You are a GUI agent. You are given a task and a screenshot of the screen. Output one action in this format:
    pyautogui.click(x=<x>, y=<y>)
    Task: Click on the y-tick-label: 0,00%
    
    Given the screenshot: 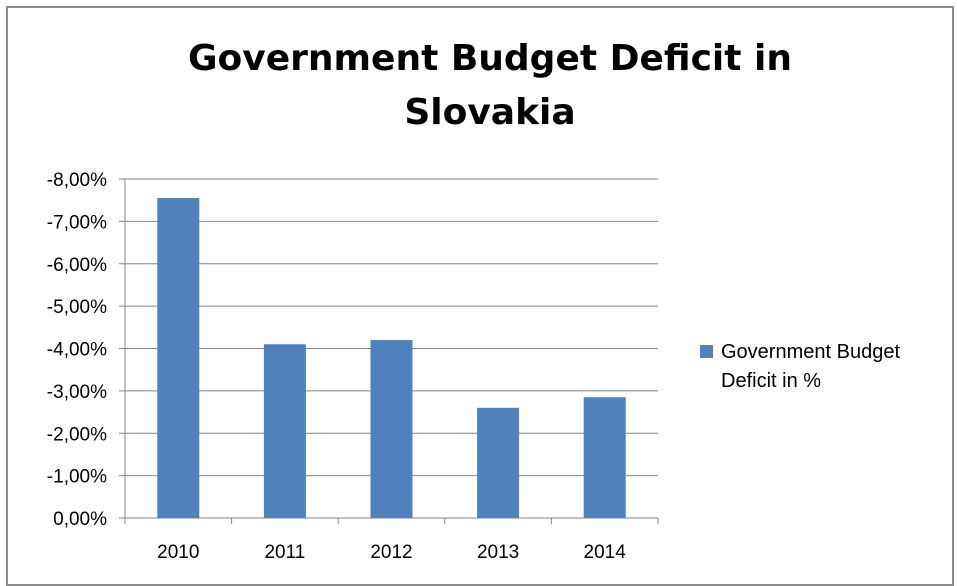 What is the action you would take?
    pyautogui.click(x=80, y=519)
    